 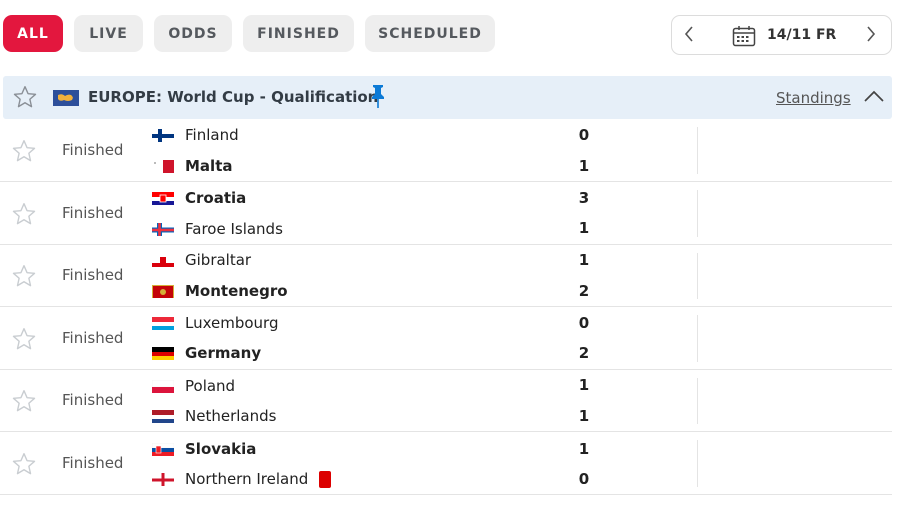 I want to click on home-team: Croatia, so click(x=199, y=198).